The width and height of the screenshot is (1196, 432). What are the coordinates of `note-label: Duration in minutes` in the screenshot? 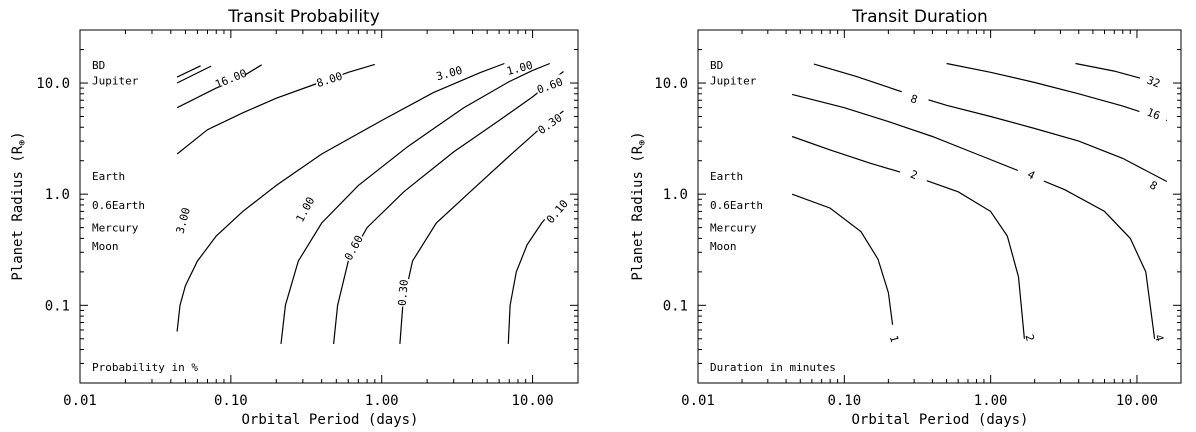 It's located at (773, 367).